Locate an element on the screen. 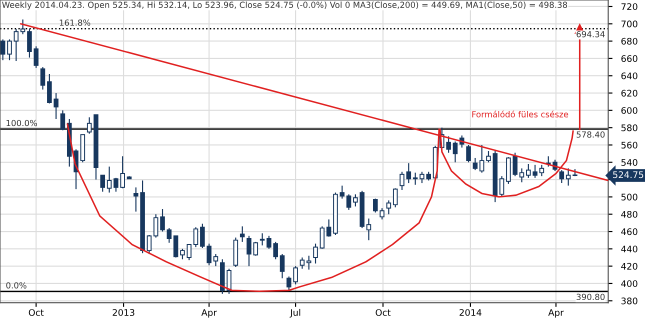 This screenshot has width=645, height=322. y-tick-label: 480 is located at coordinates (629, 214).